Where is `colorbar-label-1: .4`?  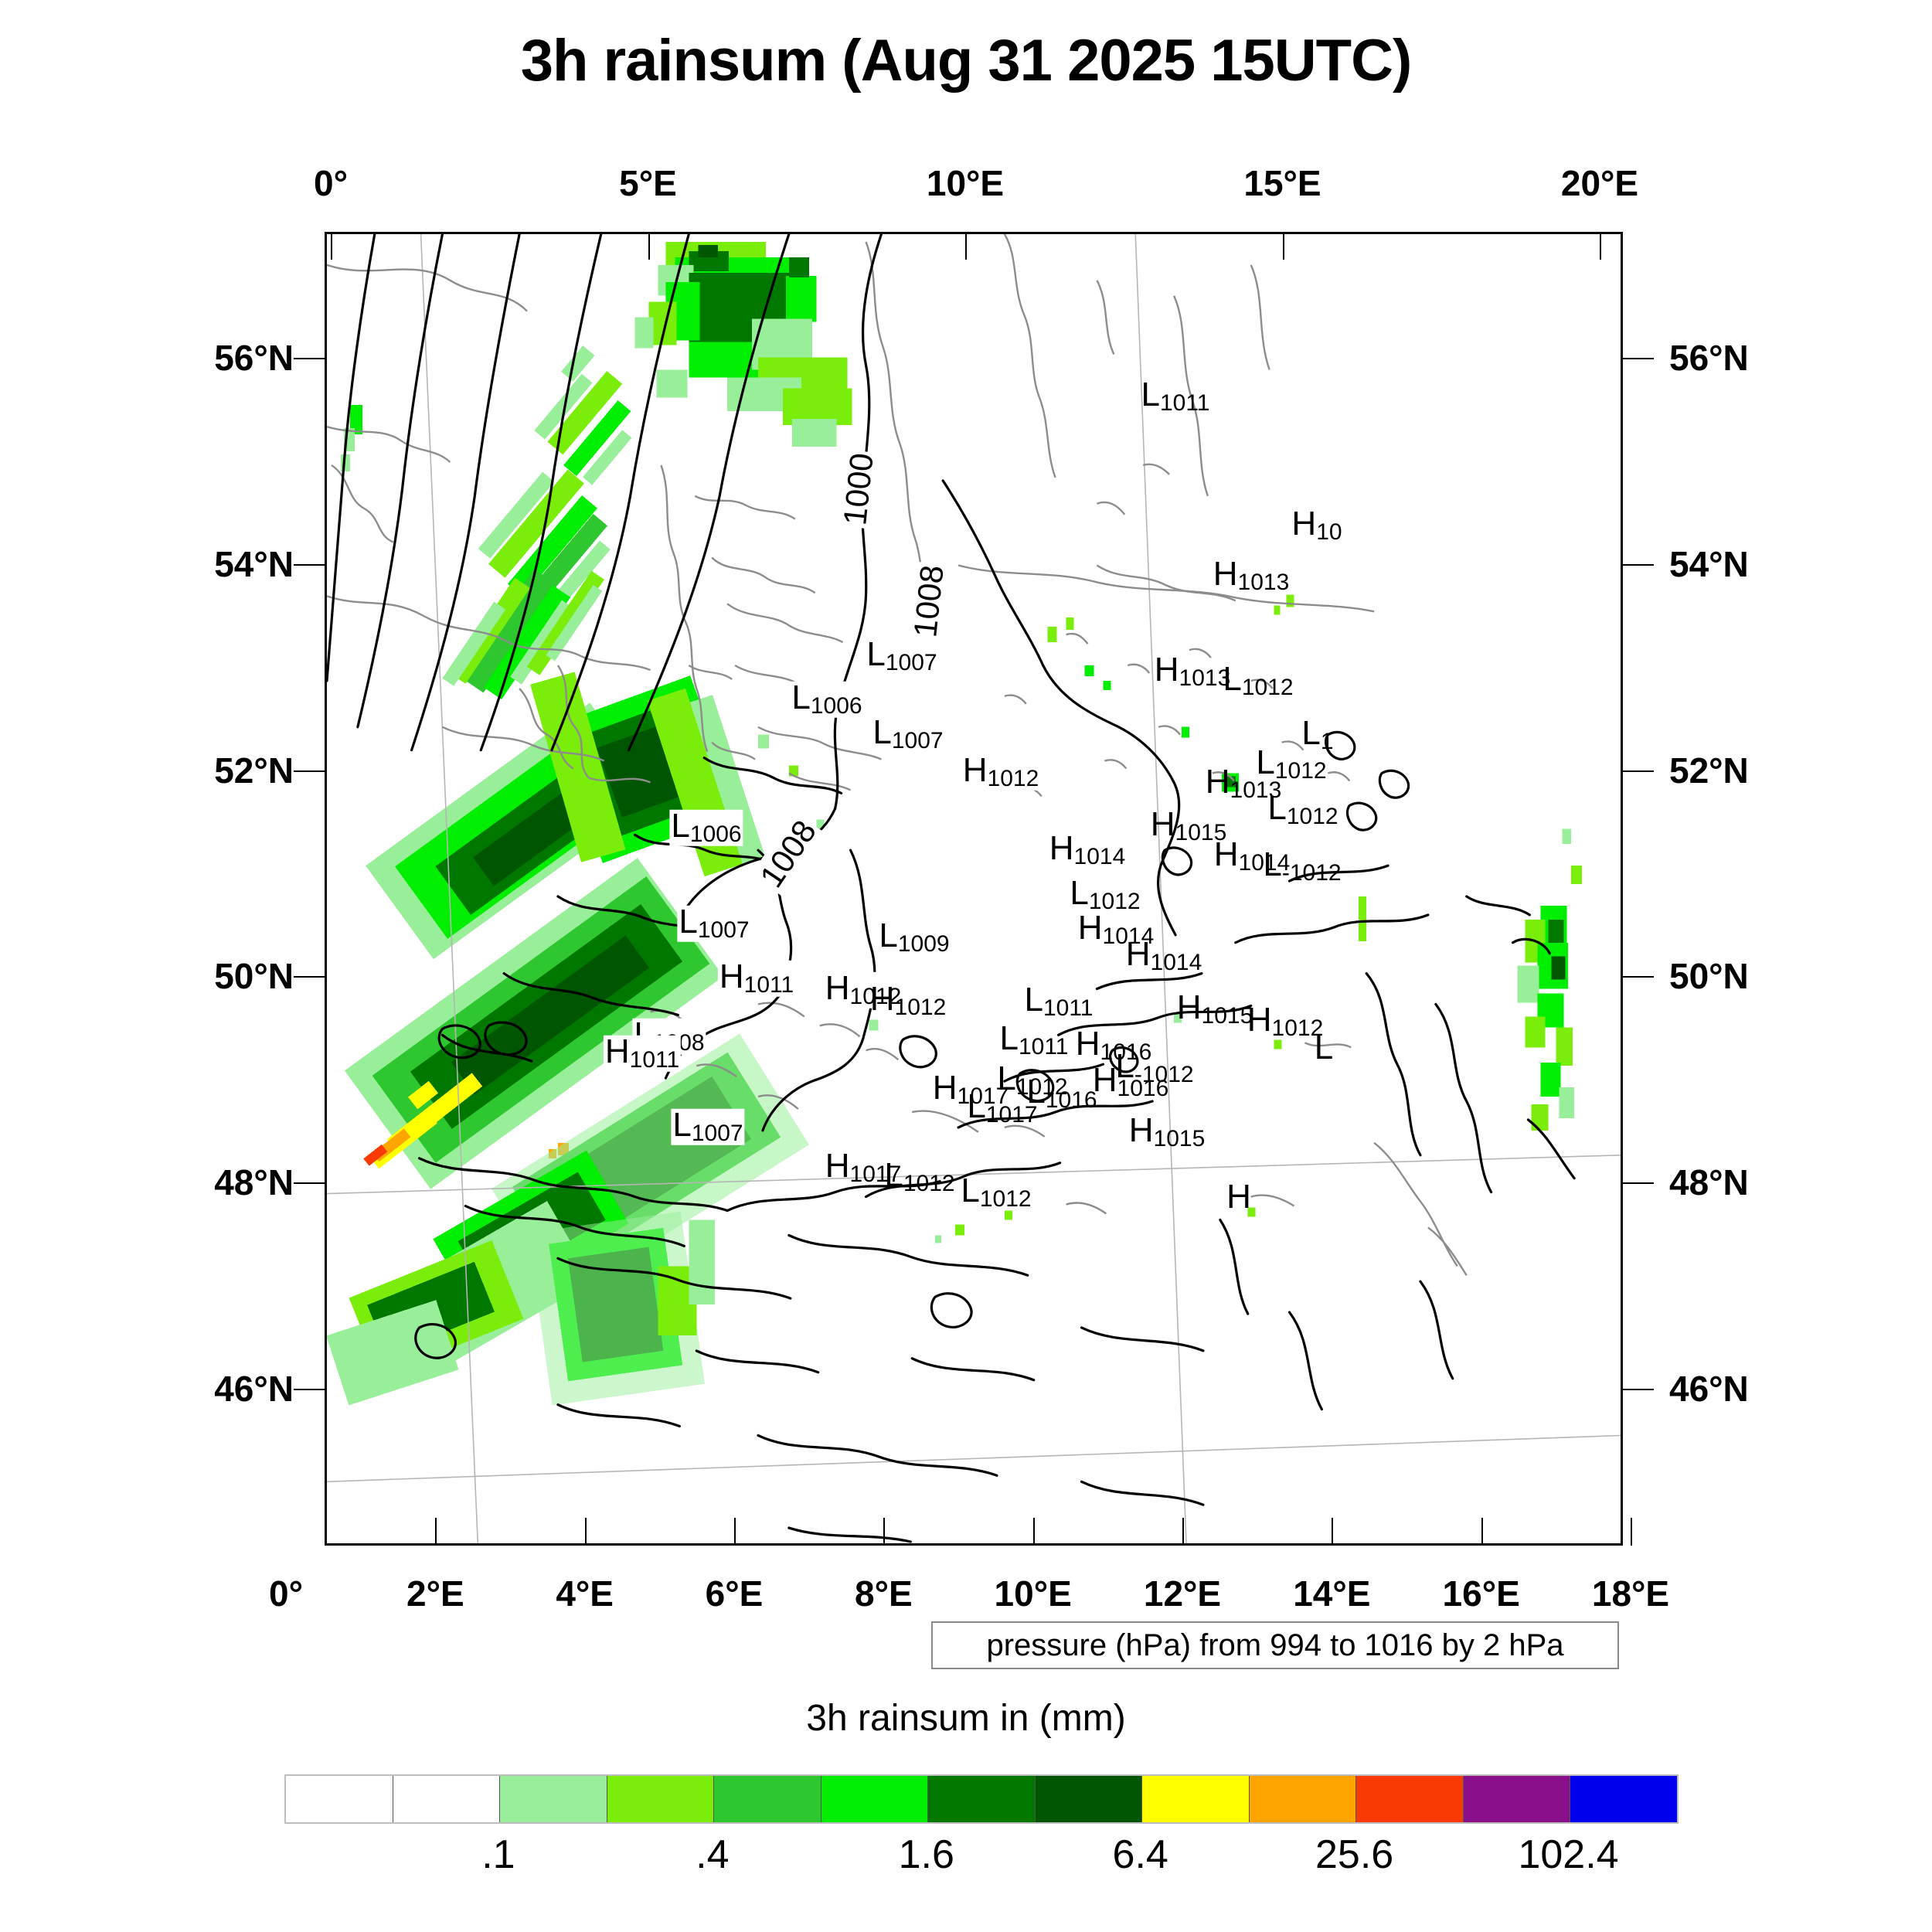 colorbar-label-1: .4 is located at coordinates (713, 1855).